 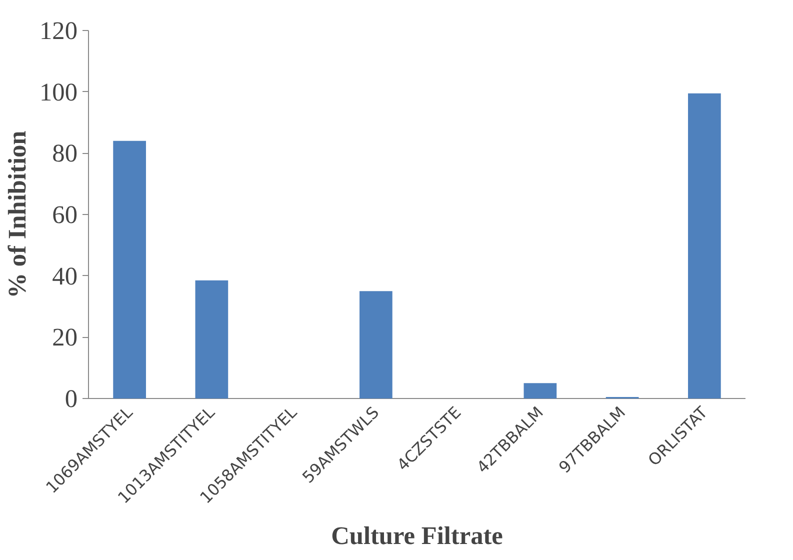 What do you see at coordinates (65, 276) in the screenshot?
I see `y-tick-label: 40` at bounding box center [65, 276].